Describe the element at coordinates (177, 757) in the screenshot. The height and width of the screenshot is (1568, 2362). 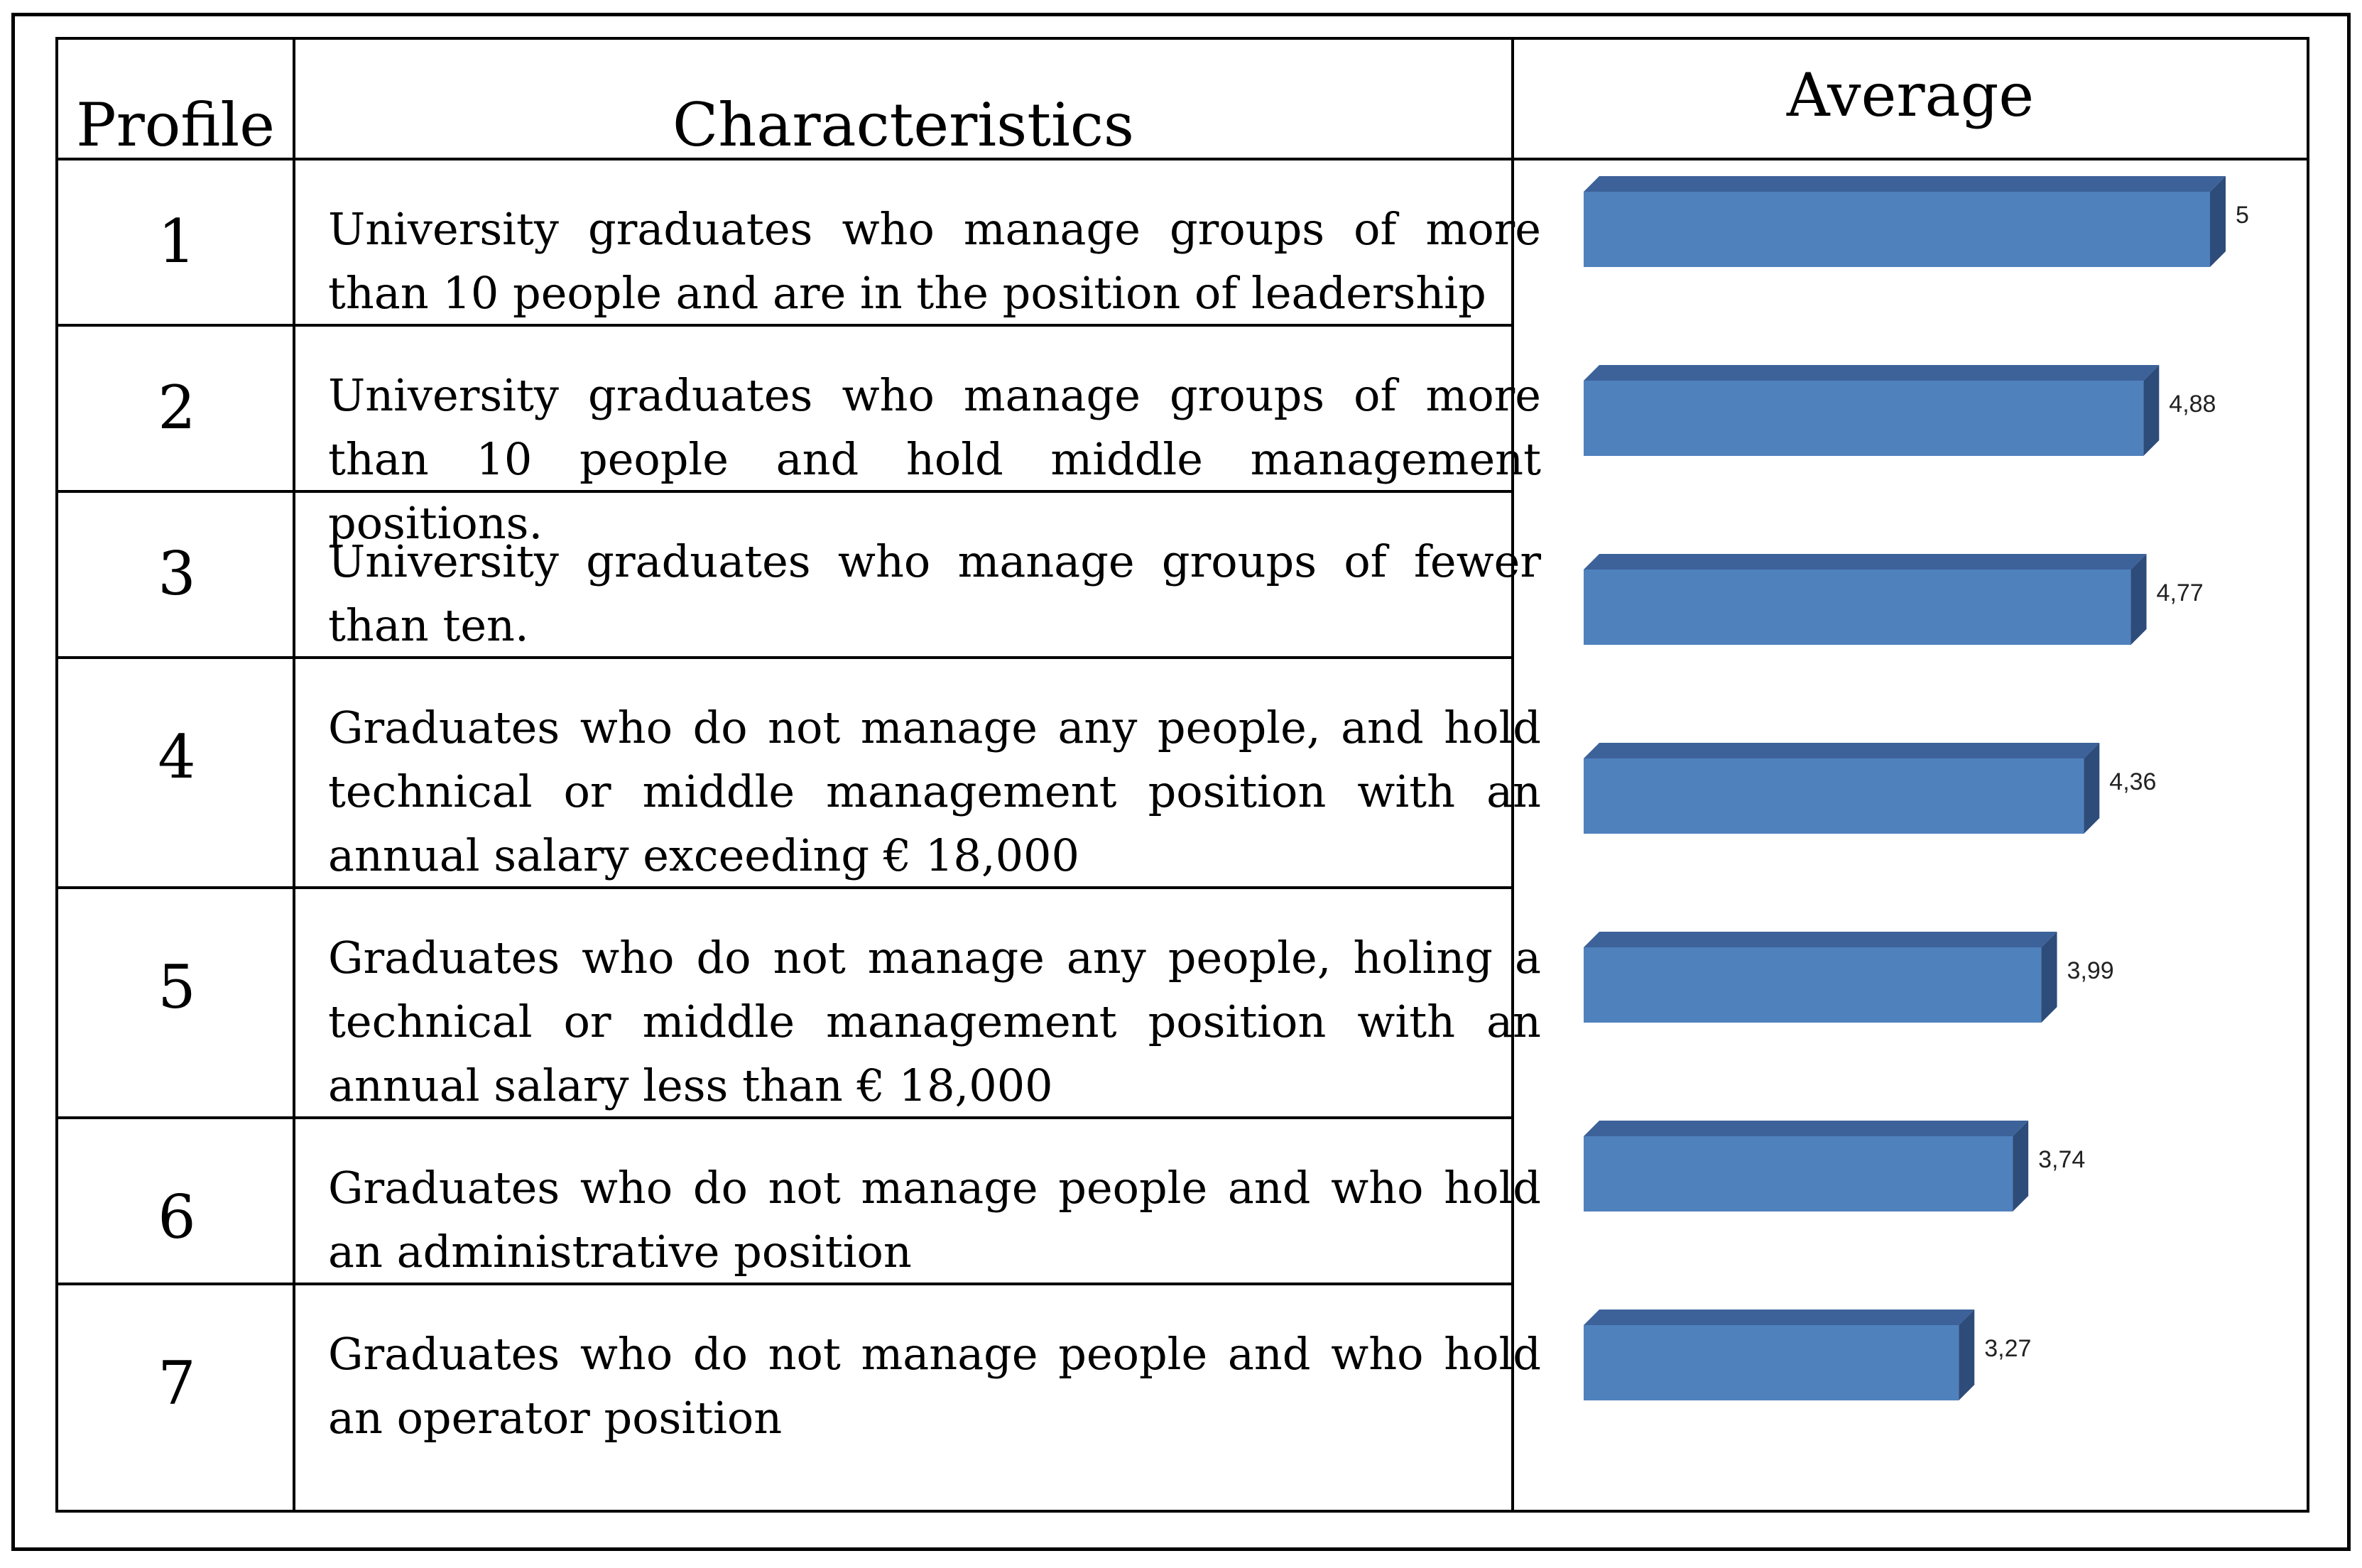
I see `profile-number: 4` at that location.